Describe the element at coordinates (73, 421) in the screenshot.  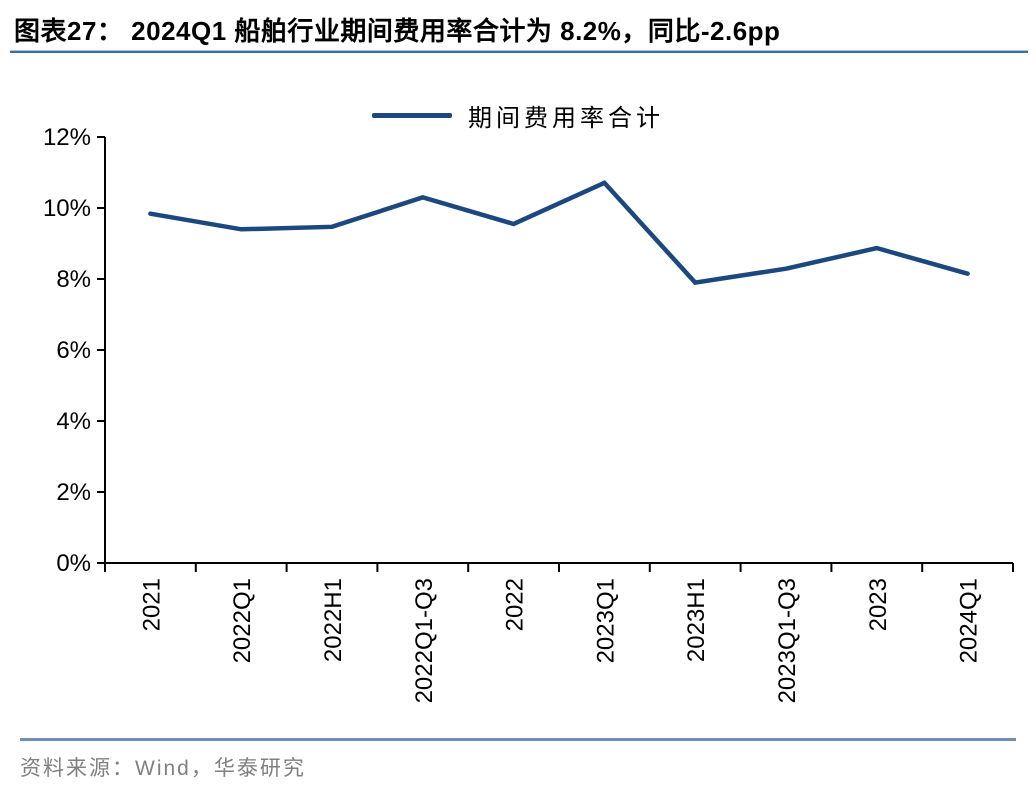
I see `y-tick-label: 4%` at that location.